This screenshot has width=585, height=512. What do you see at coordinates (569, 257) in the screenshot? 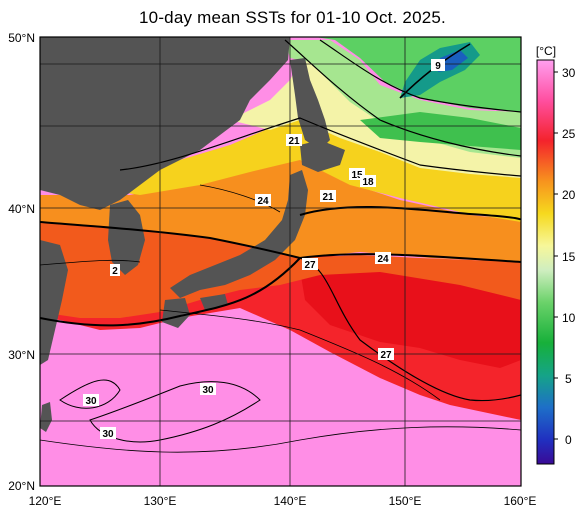
I see `colorbar-tick-15: 15` at bounding box center [569, 257].